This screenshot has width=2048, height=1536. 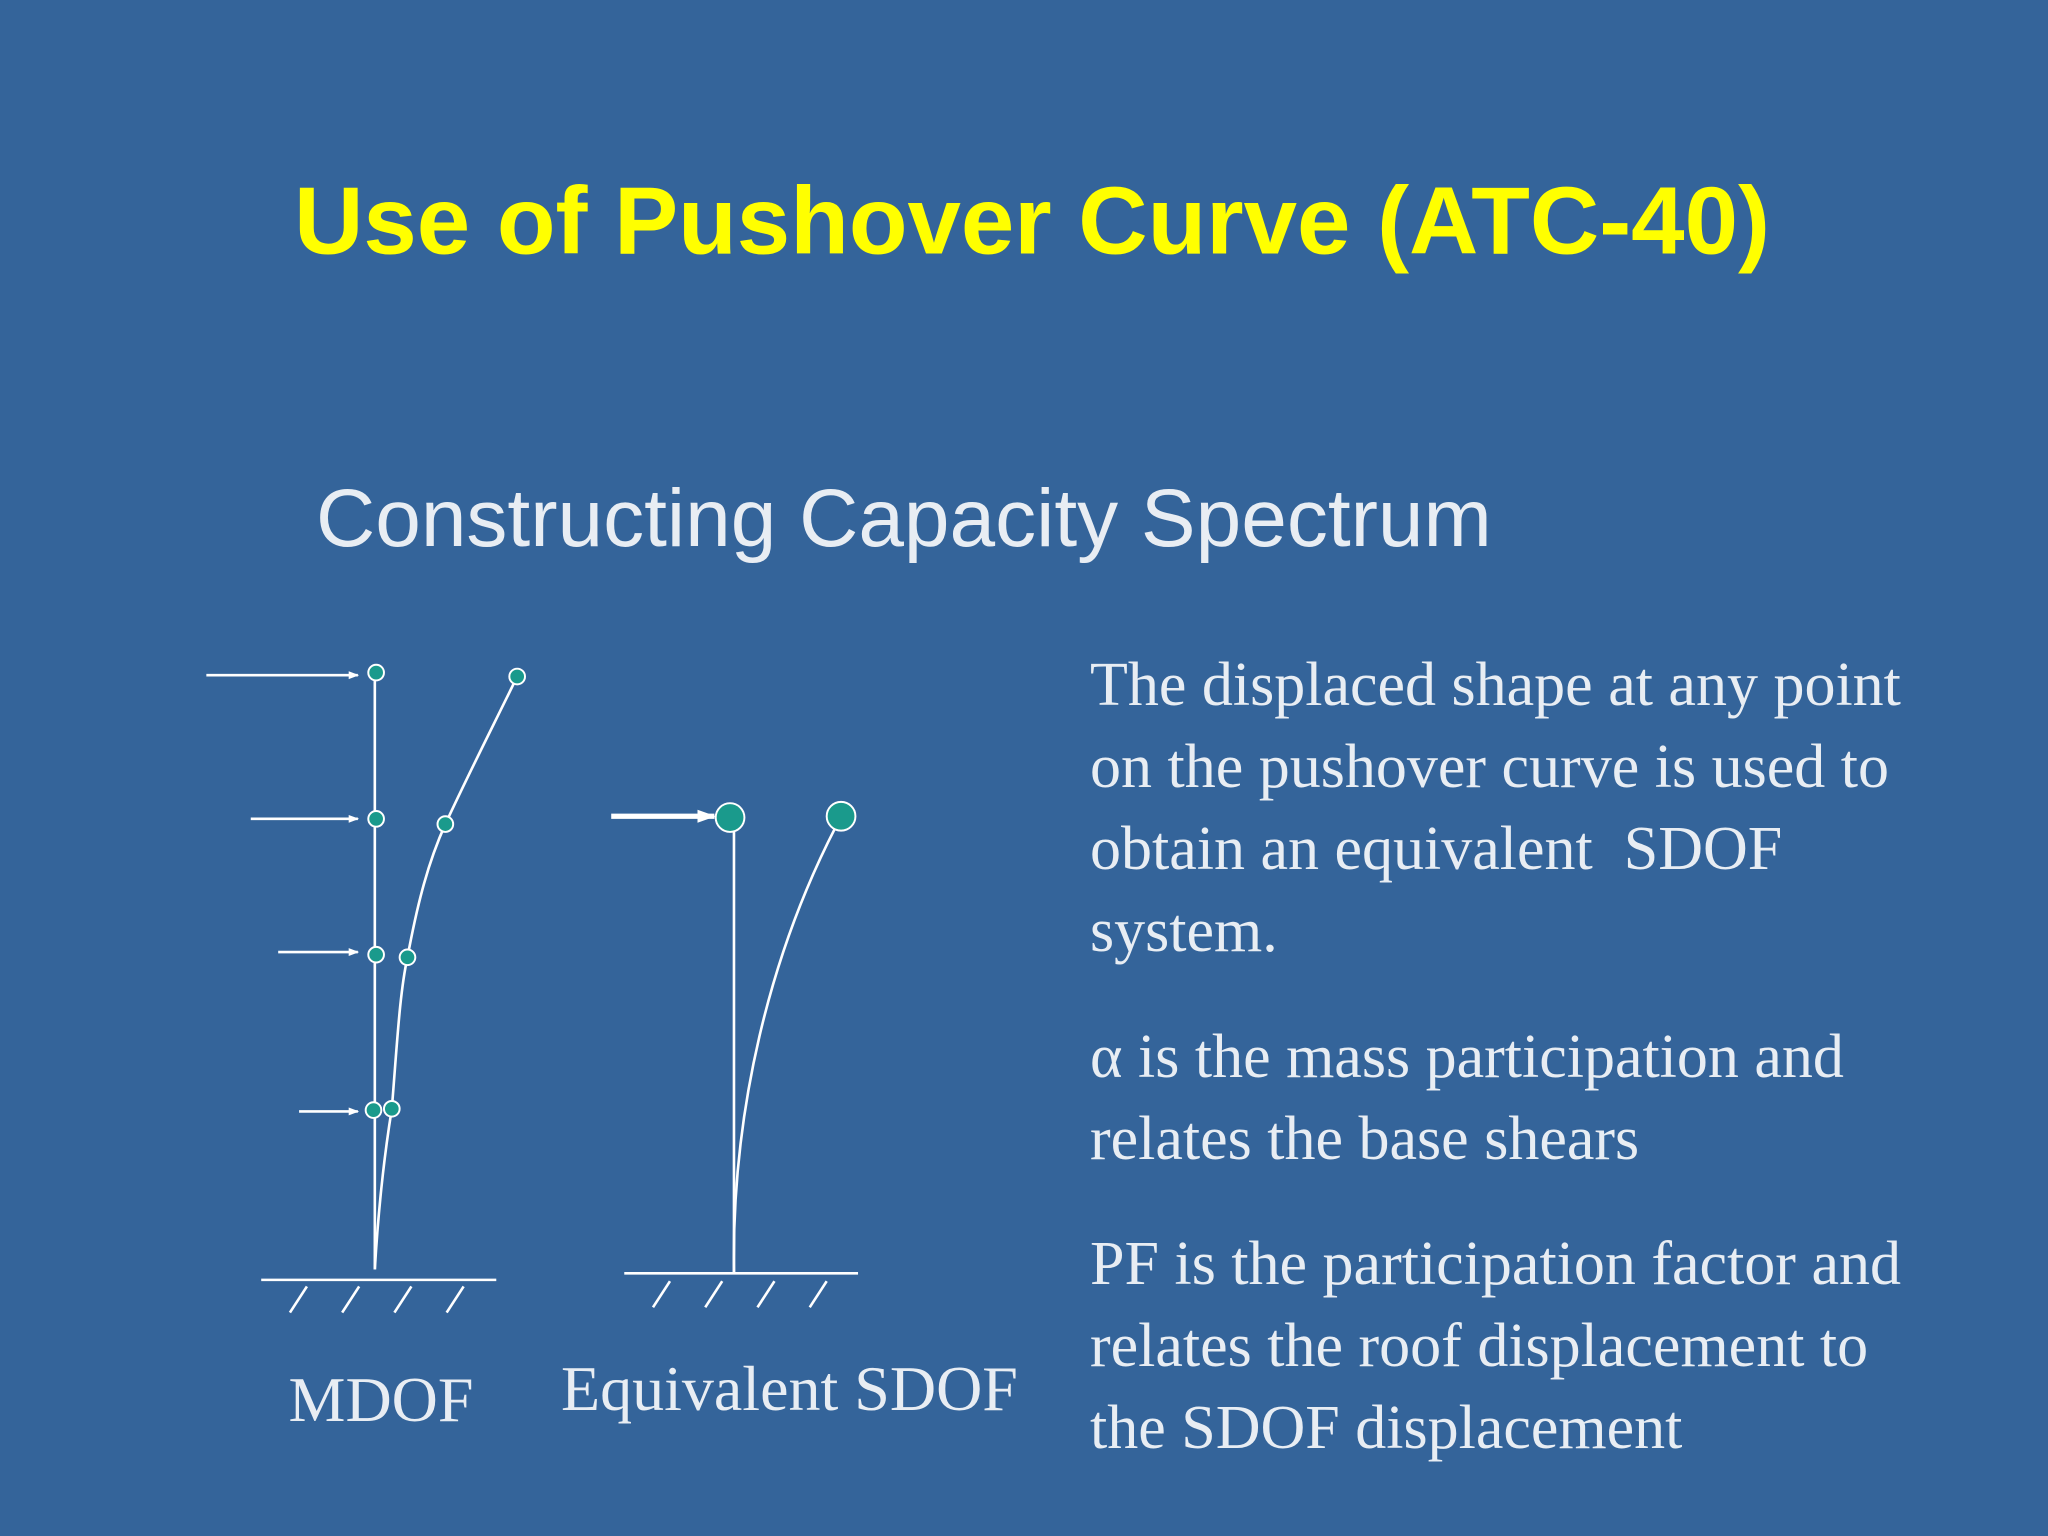 What do you see at coordinates (1467, 1057) in the screenshot?
I see `paragraph-line: α is the mass participation and` at bounding box center [1467, 1057].